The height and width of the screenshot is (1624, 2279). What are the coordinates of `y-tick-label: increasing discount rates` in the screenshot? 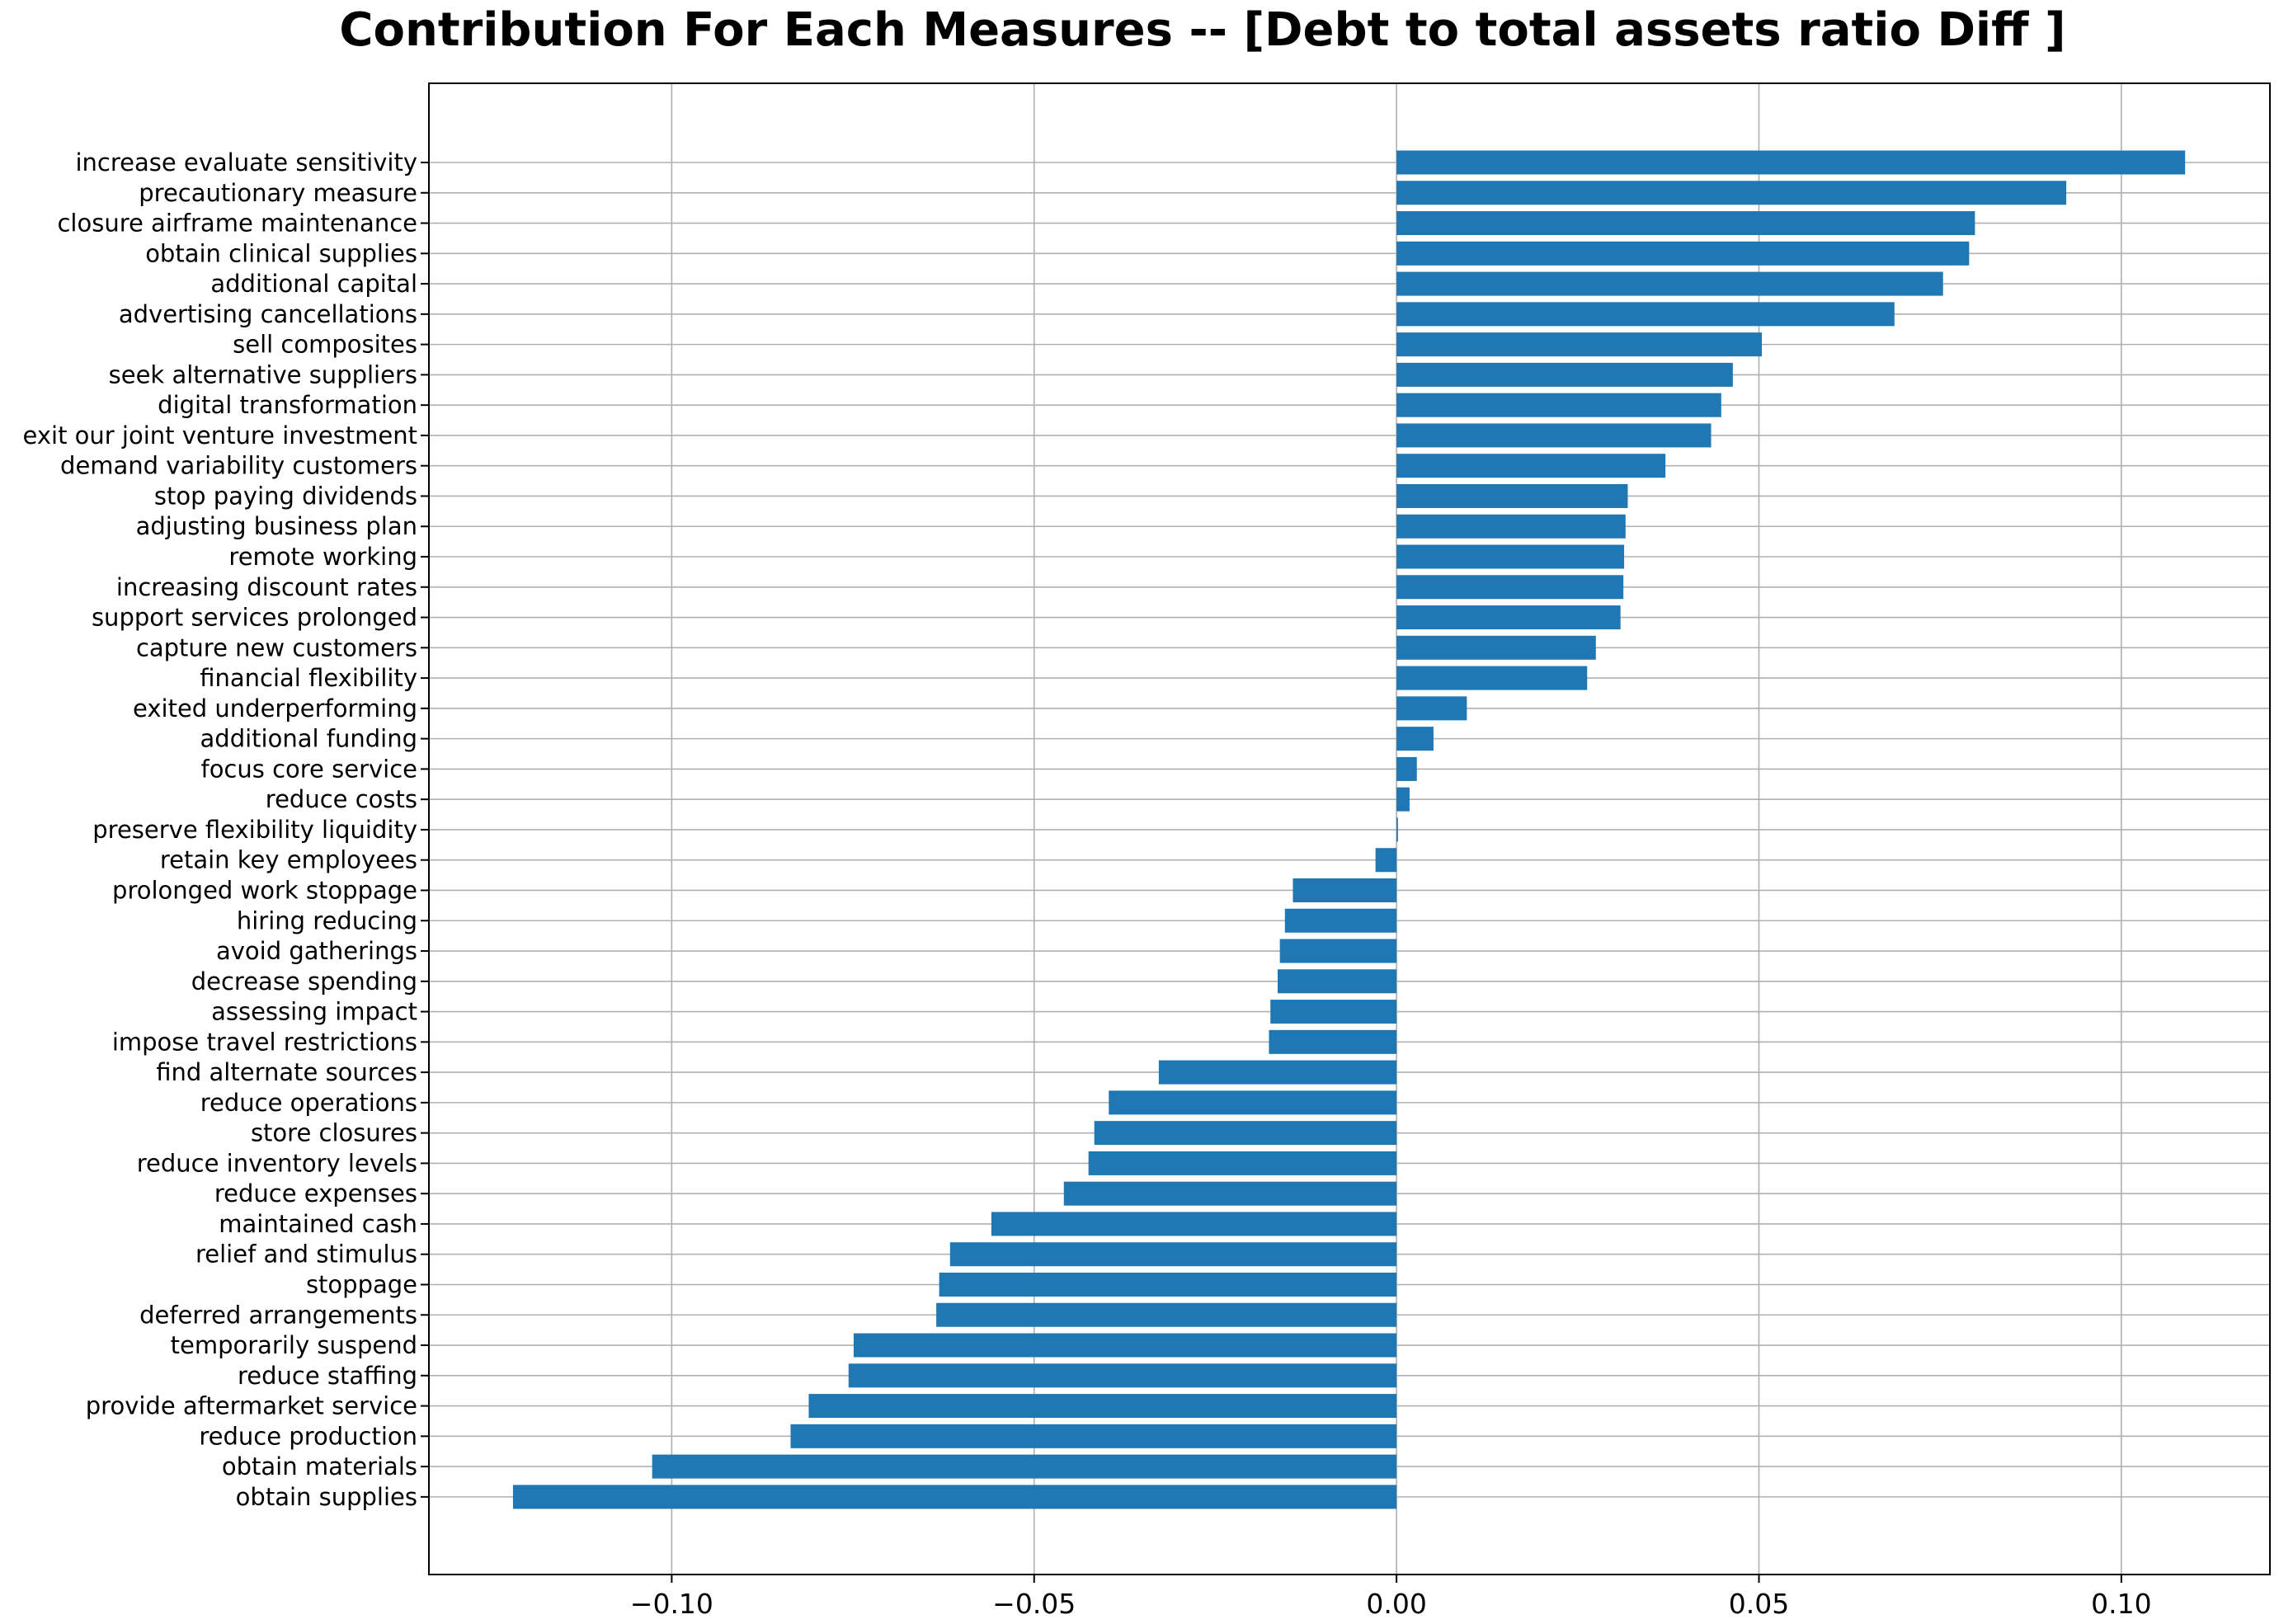 It's located at (266, 587).